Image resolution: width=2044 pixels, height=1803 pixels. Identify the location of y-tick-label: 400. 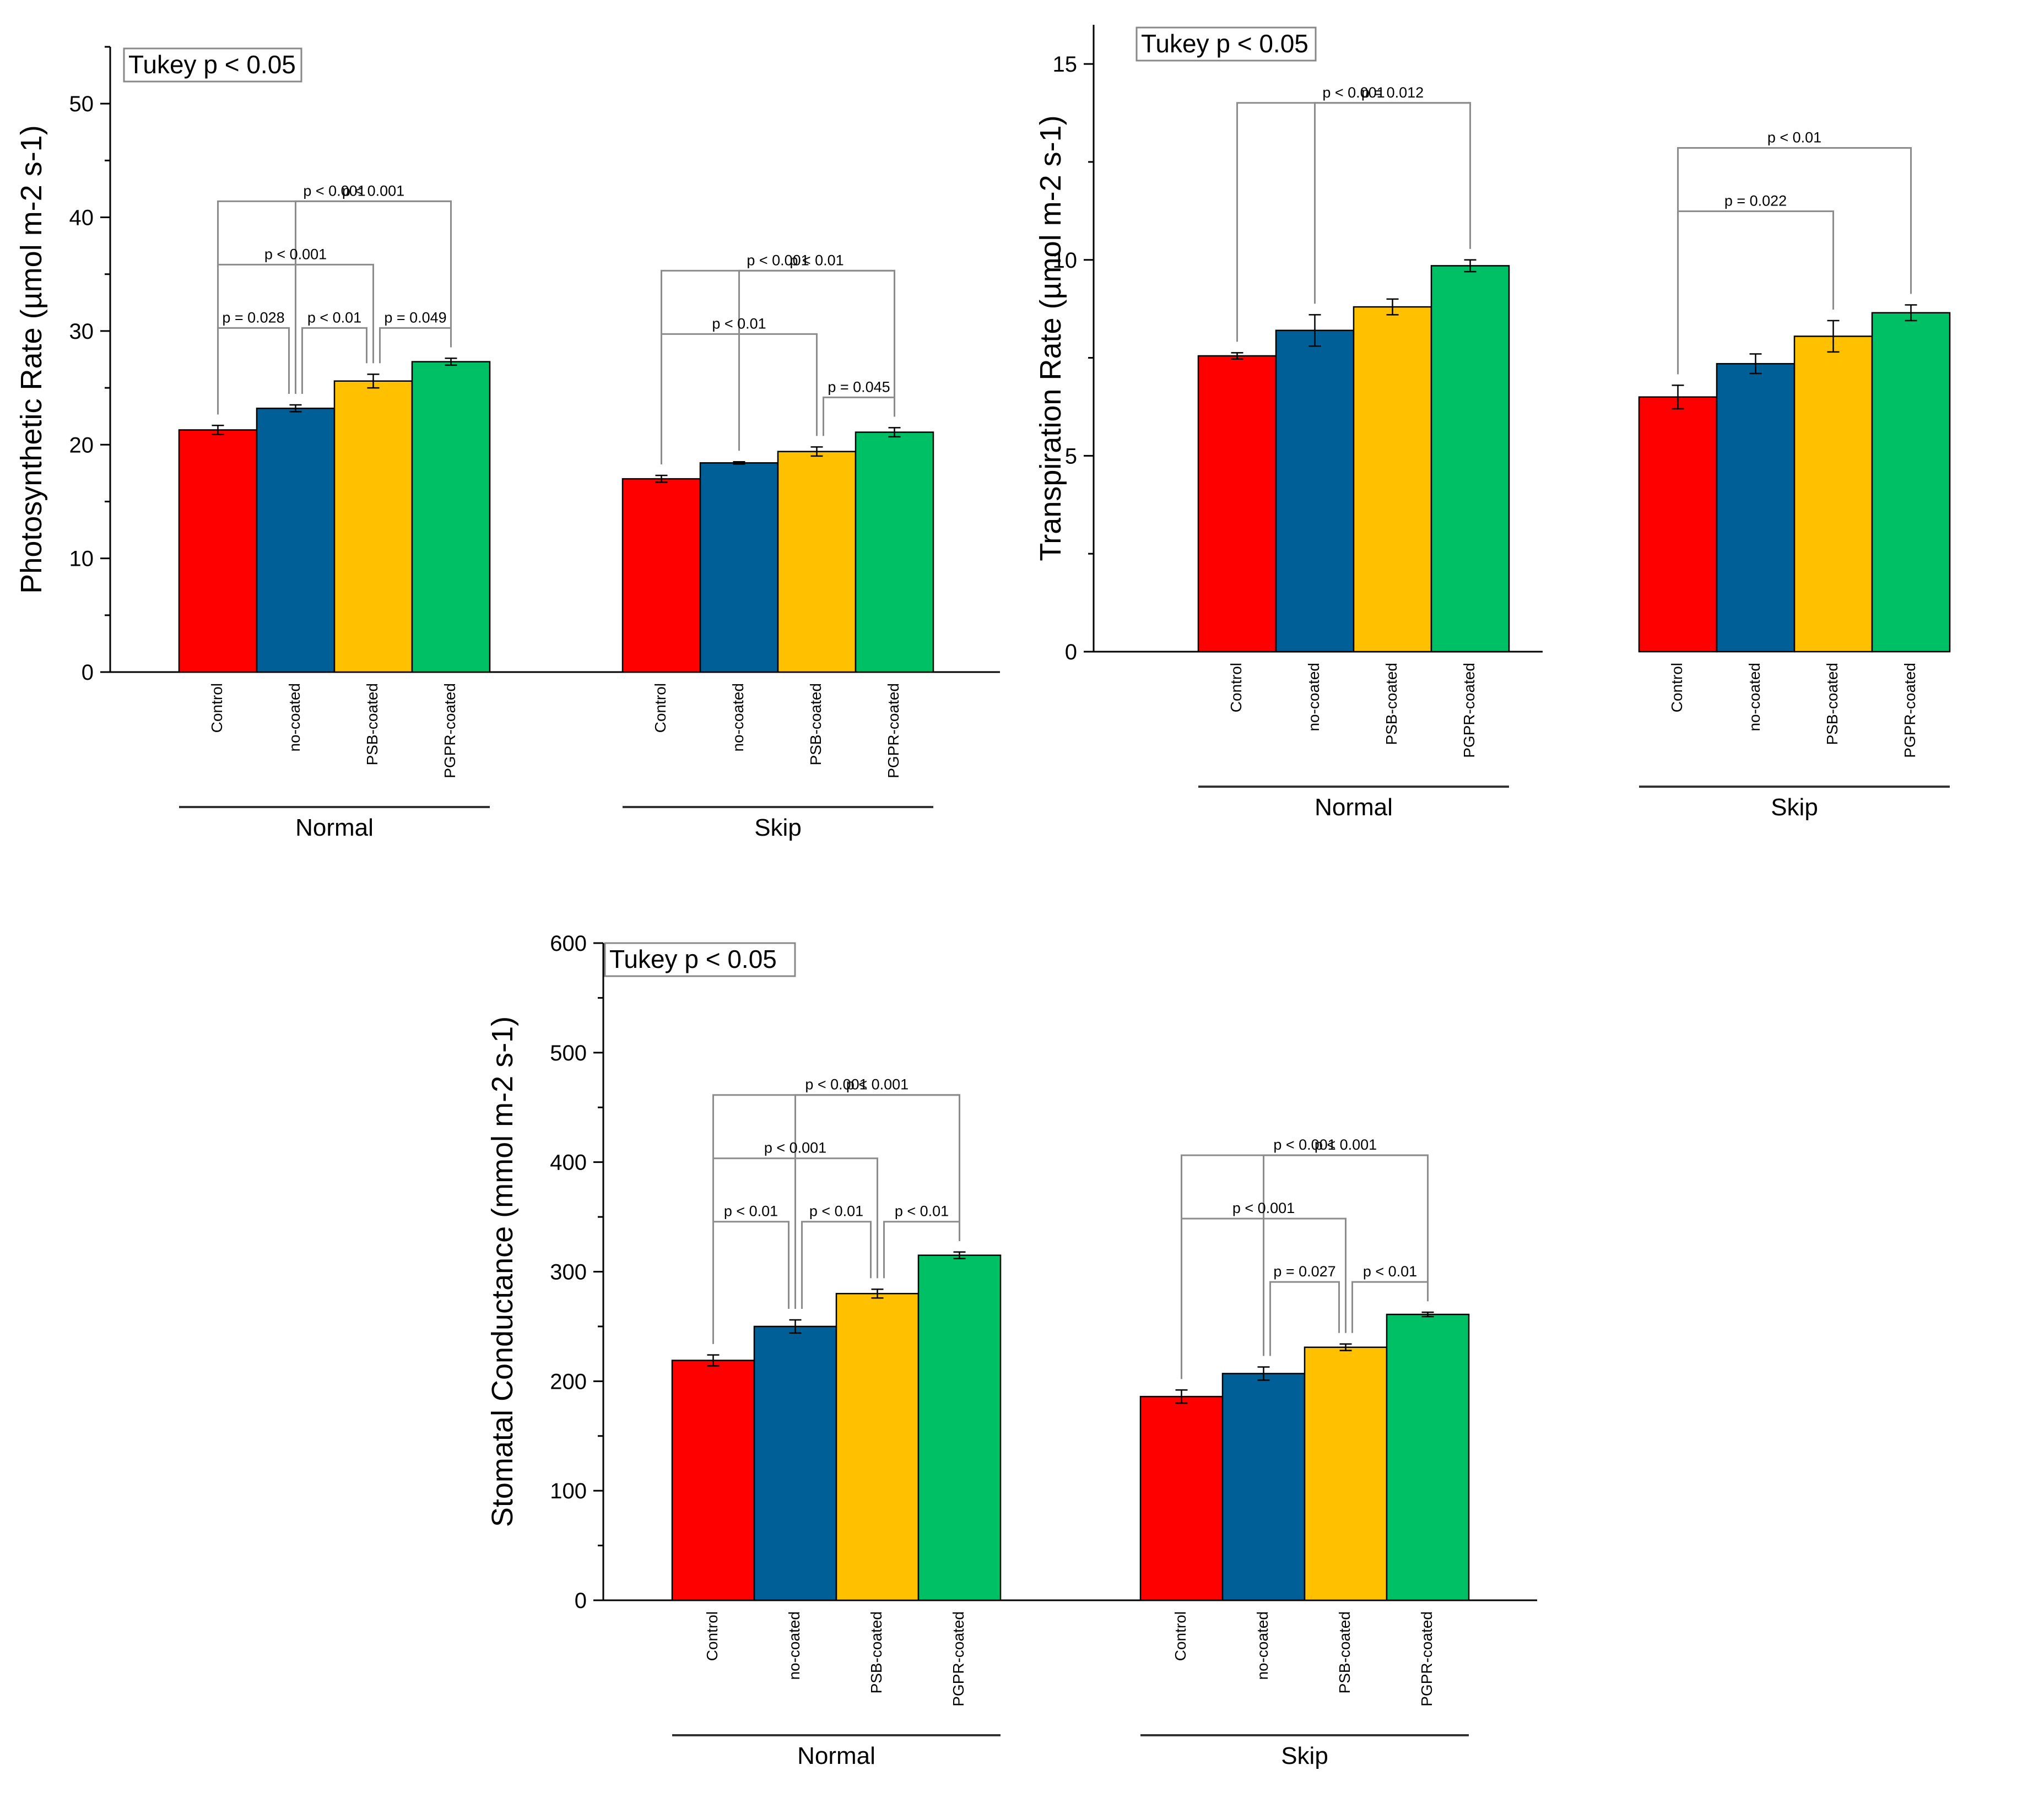
(568, 1163).